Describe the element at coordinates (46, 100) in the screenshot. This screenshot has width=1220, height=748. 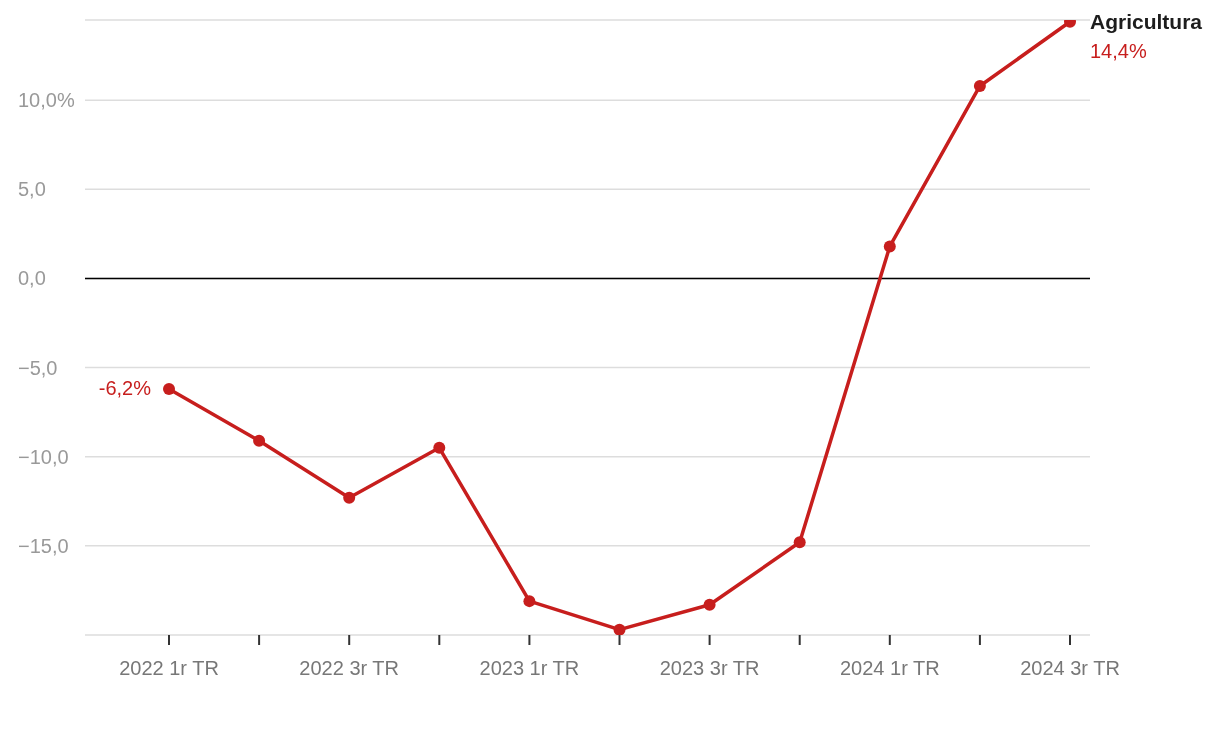
I see `y-tick-label: 10,0%` at that location.